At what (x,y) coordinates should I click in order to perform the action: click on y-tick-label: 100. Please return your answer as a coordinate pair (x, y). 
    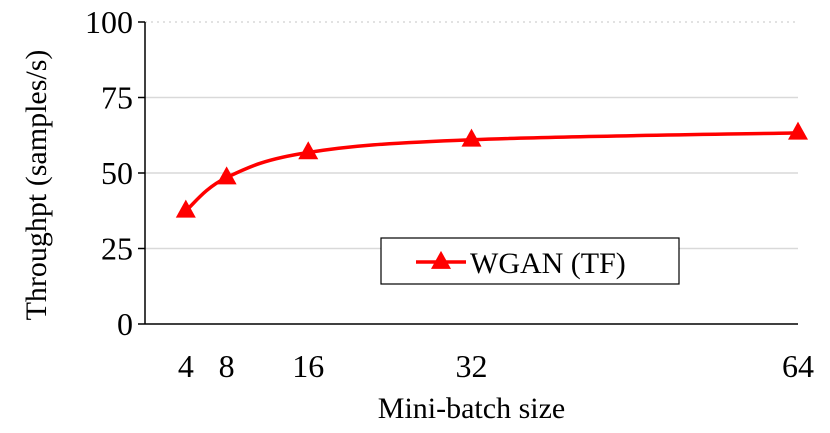
    Looking at the image, I should click on (109, 22).